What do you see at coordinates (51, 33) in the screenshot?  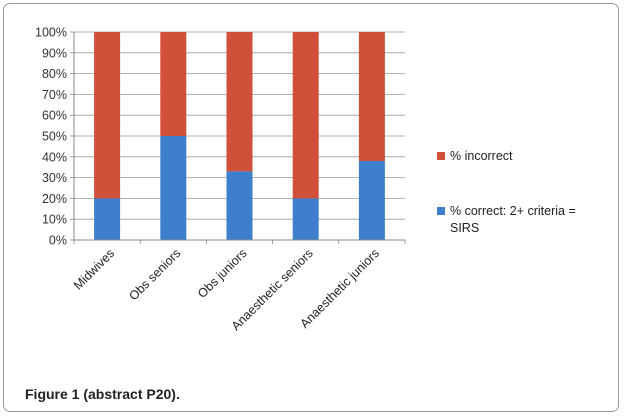 I see `y-tick-label-10: 100%` at bounding box center [51, 33].